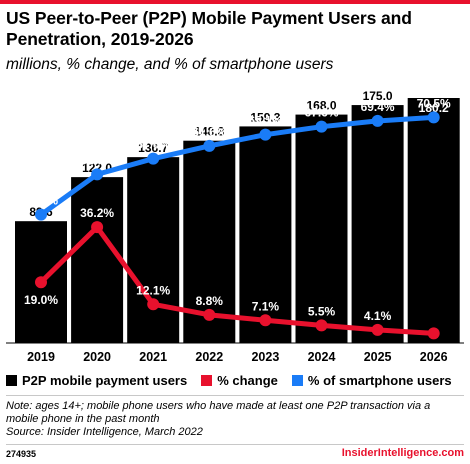  Describe the element at coordinates (41, 201) in the screenshot. I see `smartphone-label-2019: 40.1%` at that location.